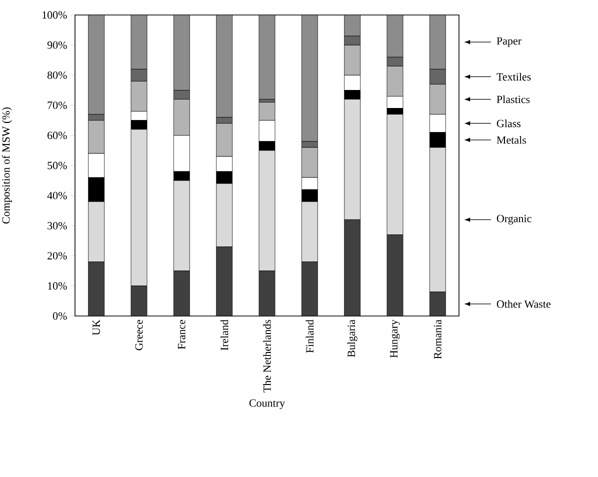 This screenshot has width=598, height=477. I want to click on legend-label: Other Waste, so click(523, 304).